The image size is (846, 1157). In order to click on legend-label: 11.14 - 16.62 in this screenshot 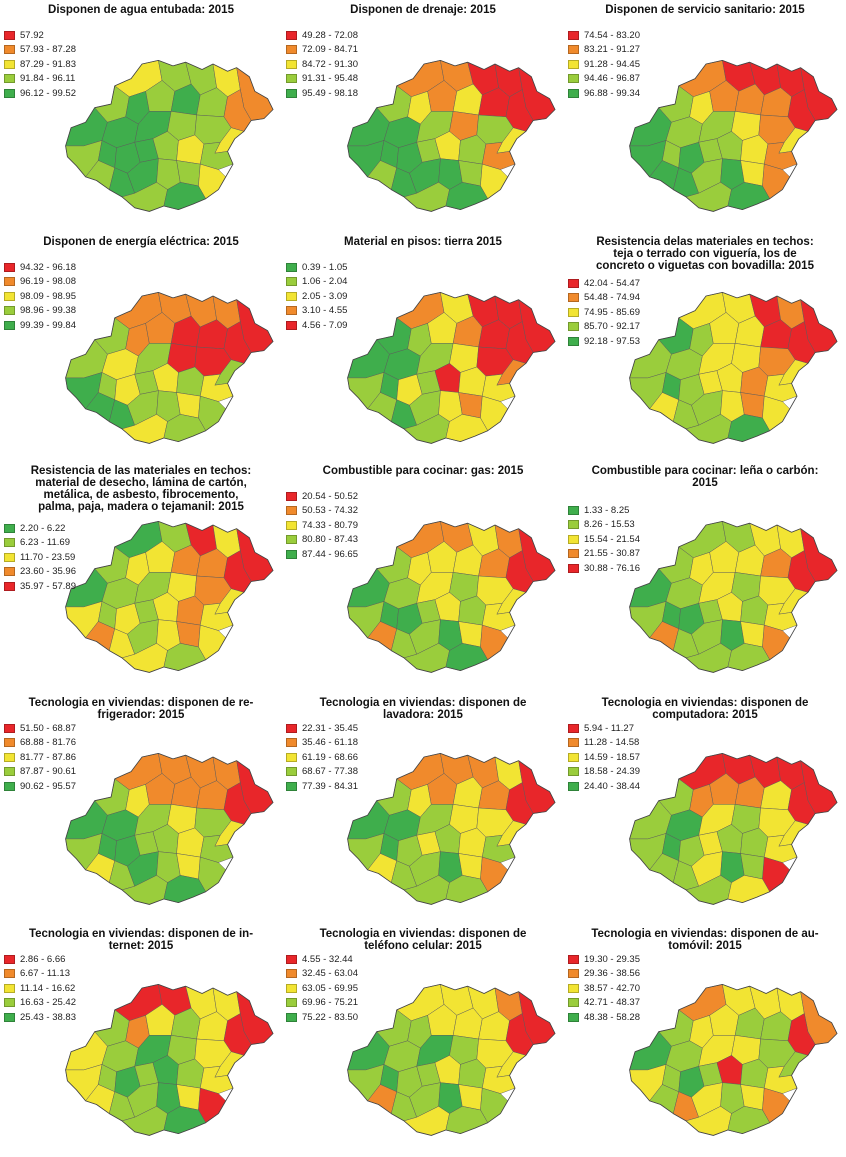, I will do `click(48, 988)`.